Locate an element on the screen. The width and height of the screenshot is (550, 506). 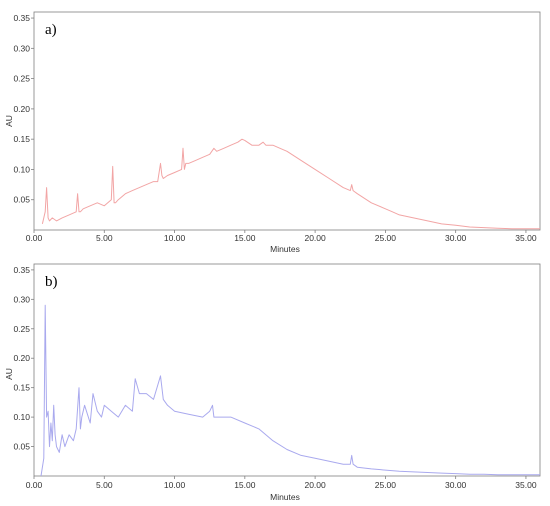
panel-b-x-axis-title: Minutes is located at coordinates (285, 497).